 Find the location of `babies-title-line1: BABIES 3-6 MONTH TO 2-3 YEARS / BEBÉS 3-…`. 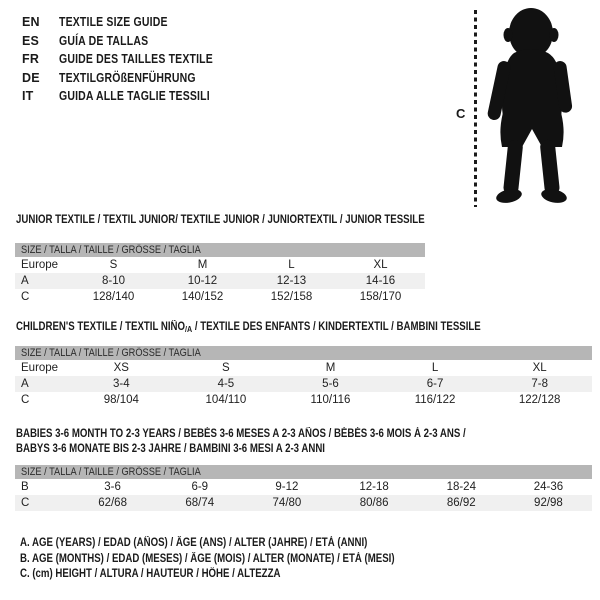

babies-title-line1: BABIES 3-6 MONTH TO 2-3 YEARS / BEBÉS 3-… is located at coordinates (241, 434).